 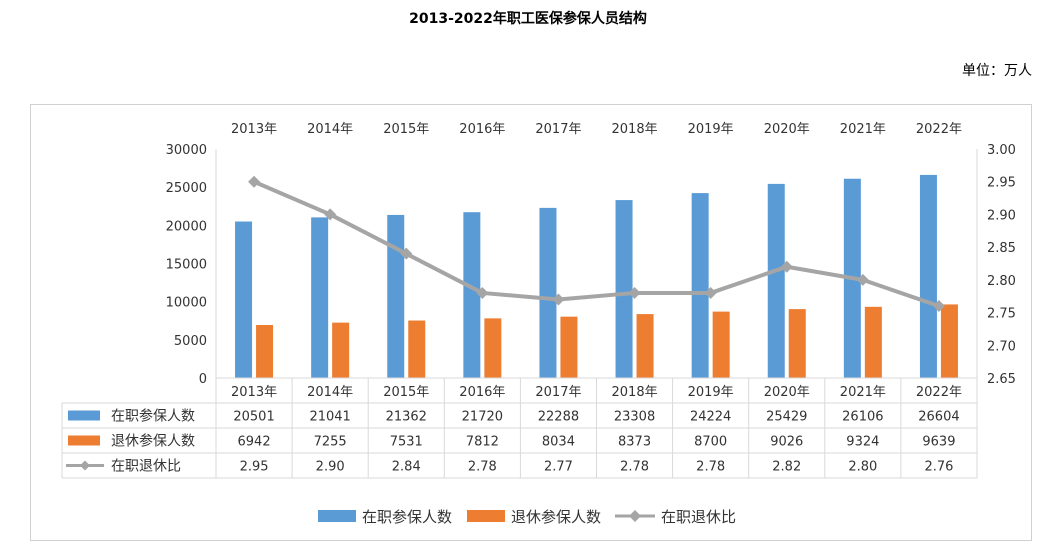 What do you see at coordinates (254, 467) in the screenshot?
I see `data-label: 2.95` at bounding box center [254, 467].